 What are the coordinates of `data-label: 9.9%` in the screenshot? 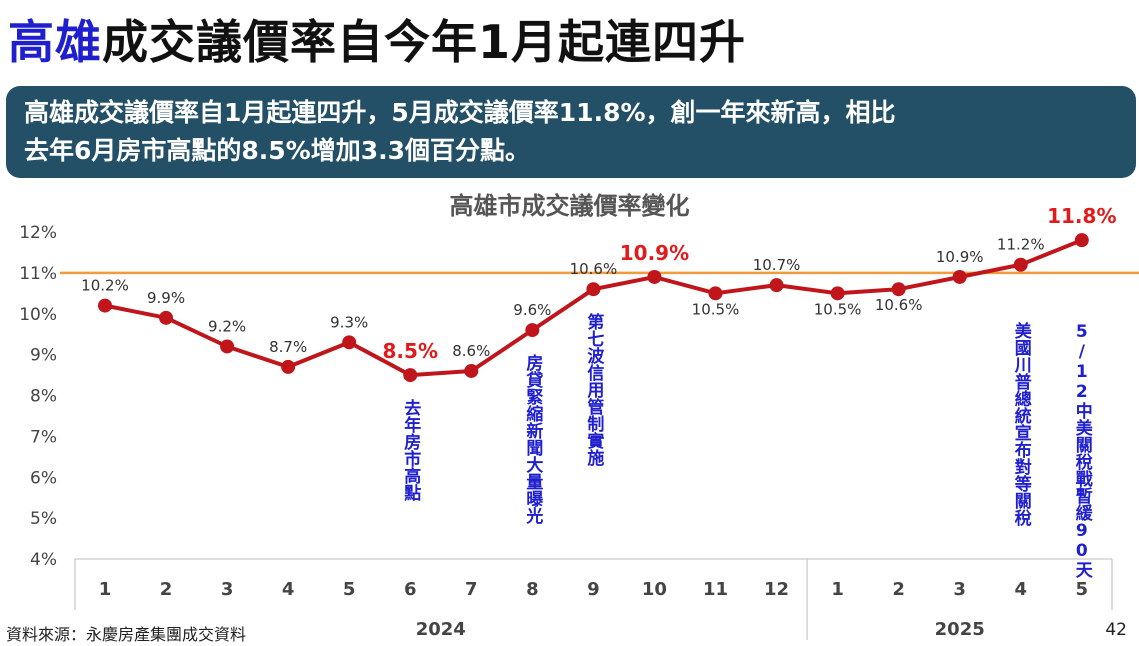 It's located at (166, 298).